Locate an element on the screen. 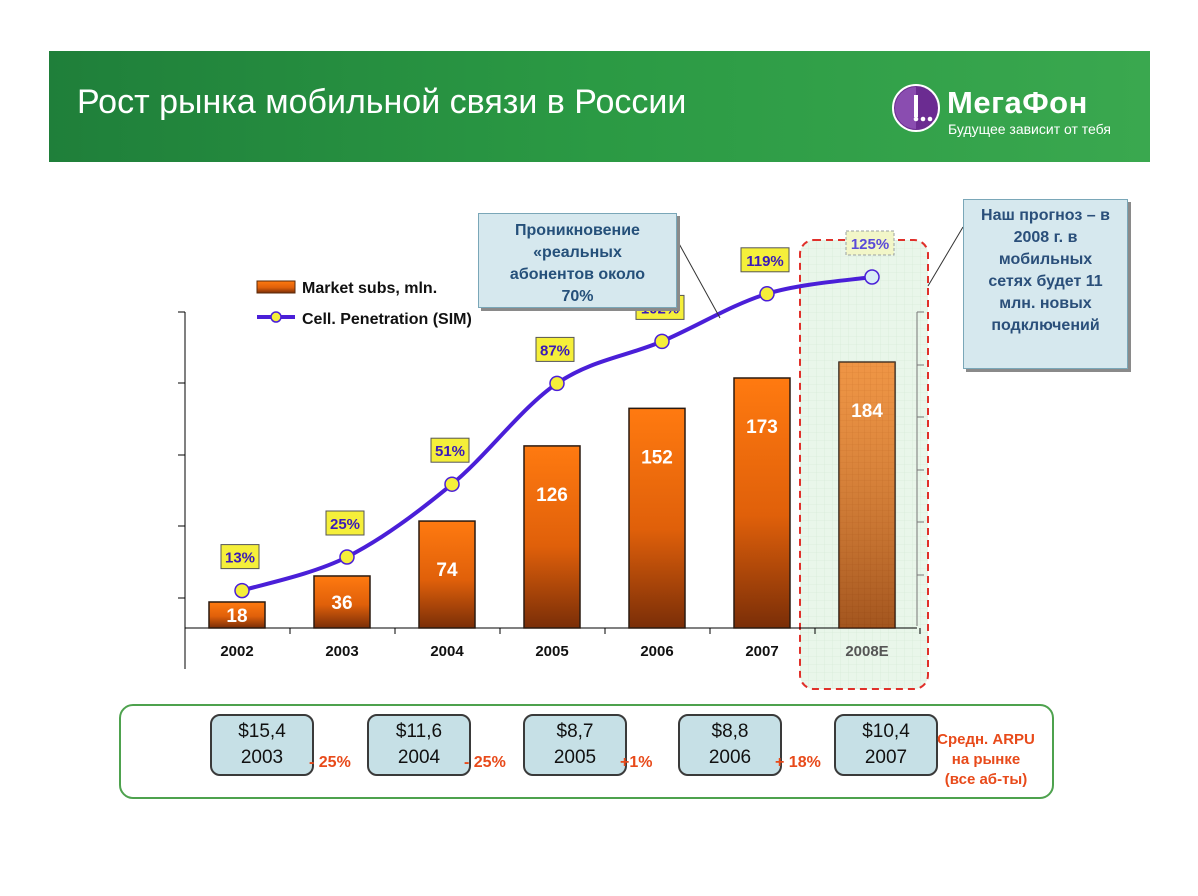 The image size is (1198, 896). arpu-box-2006: $8,8 2006 is located at coordinates (730, 745).